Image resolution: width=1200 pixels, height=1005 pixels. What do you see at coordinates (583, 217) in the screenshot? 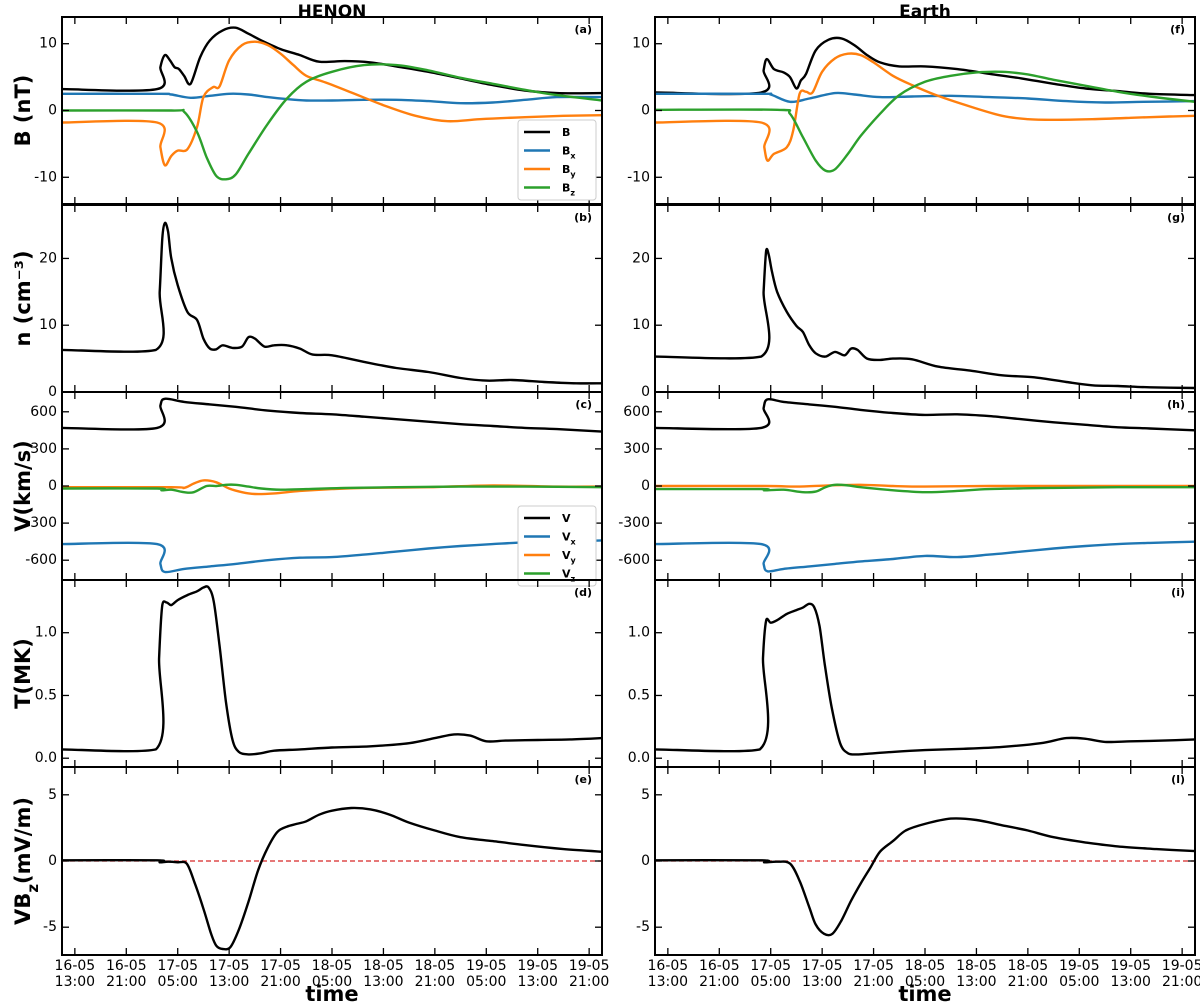
I see `panel-letter: (b)` at bounding box center [583, 217].